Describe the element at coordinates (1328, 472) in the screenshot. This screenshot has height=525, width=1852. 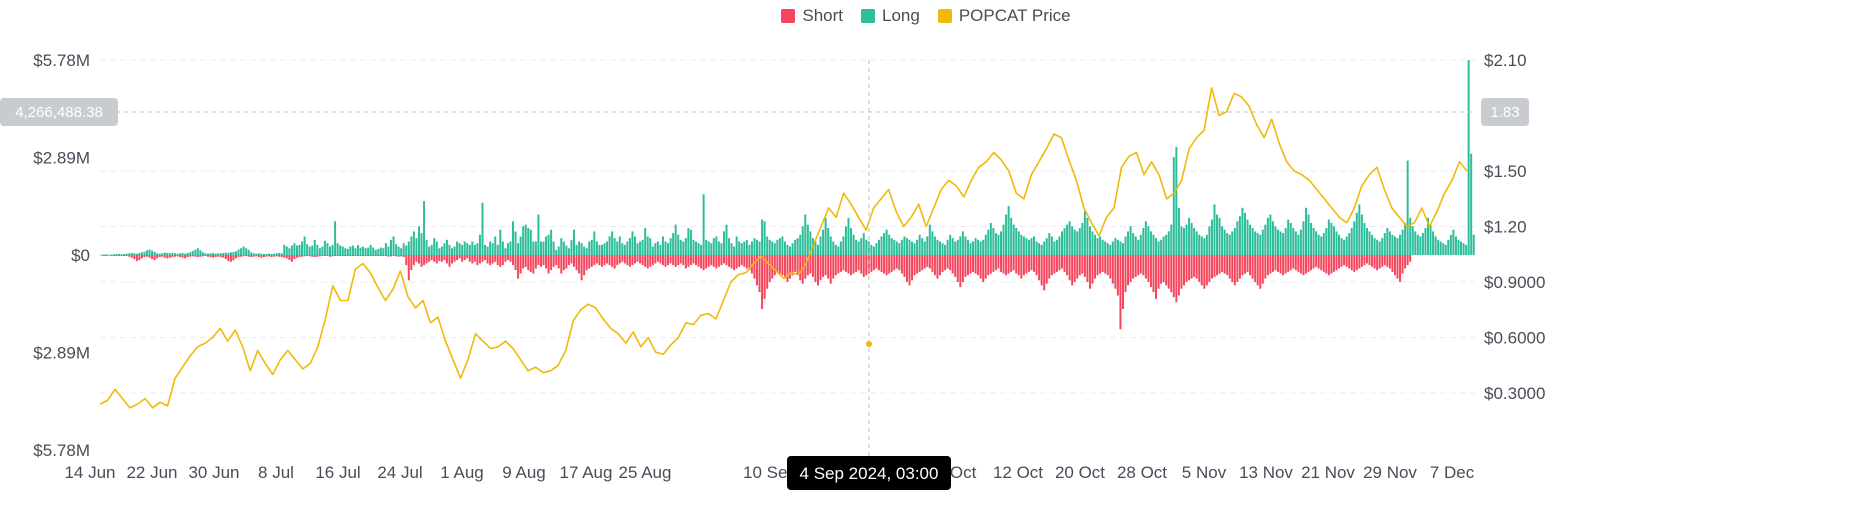
I see `x-tick-label: 21 Nov` at that location.